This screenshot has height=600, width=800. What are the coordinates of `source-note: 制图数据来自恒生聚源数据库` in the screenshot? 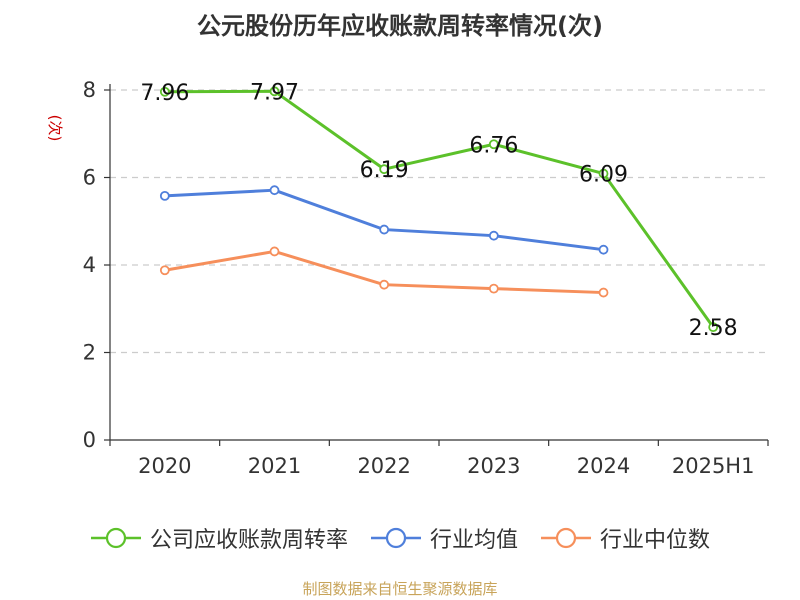 It's located at (400, 589).